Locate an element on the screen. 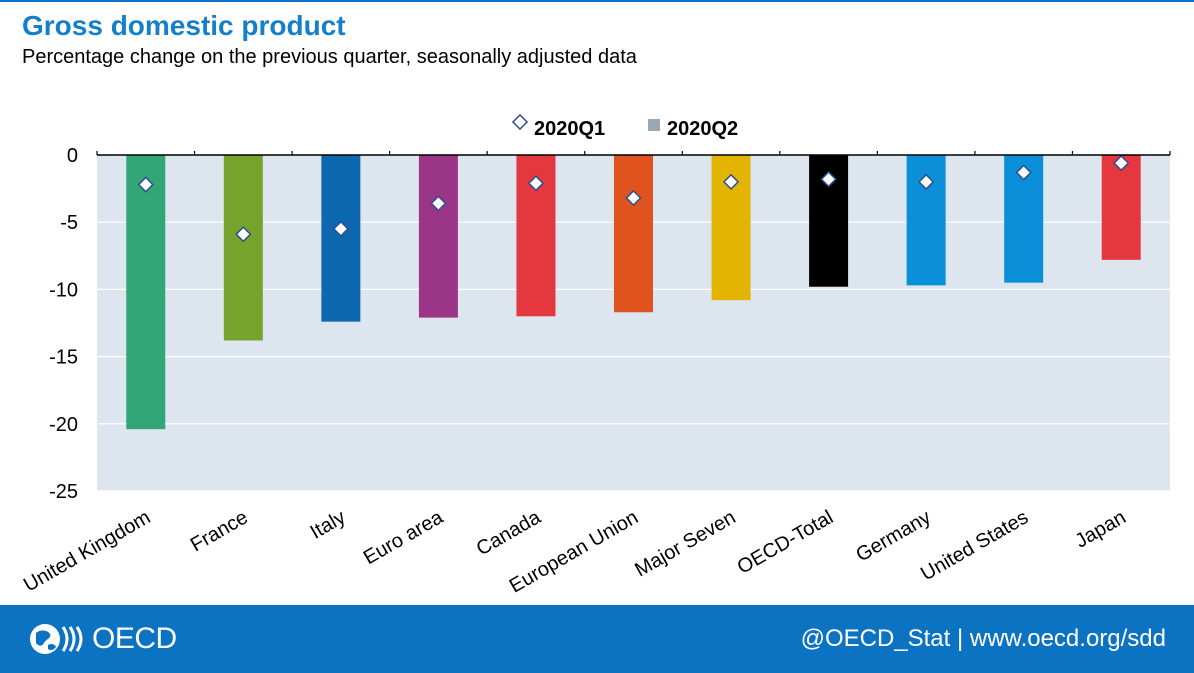 Image resolution: width=1194 pixels, height=673 pixels. oecd-logo: OECD is located at coordinates (102, 639).